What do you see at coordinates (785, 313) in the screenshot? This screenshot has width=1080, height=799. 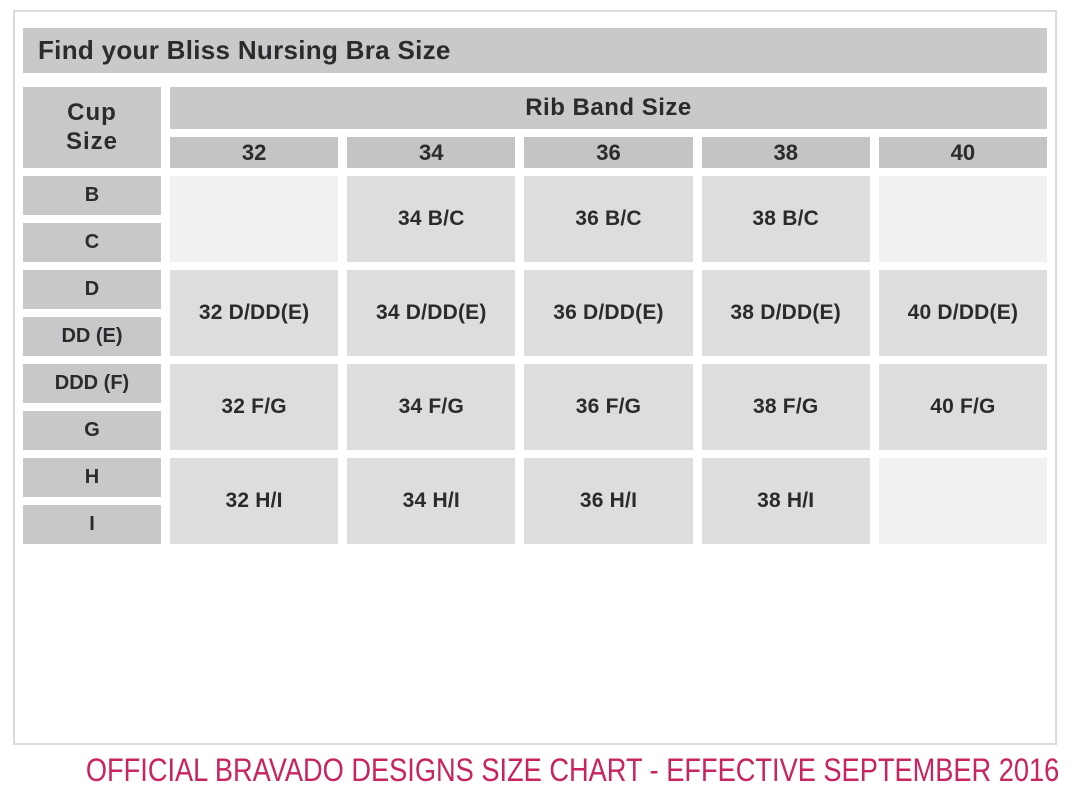 I see `size-cell-ddd-38: 38 D/DD(E)` at bounding box center [785, 313].